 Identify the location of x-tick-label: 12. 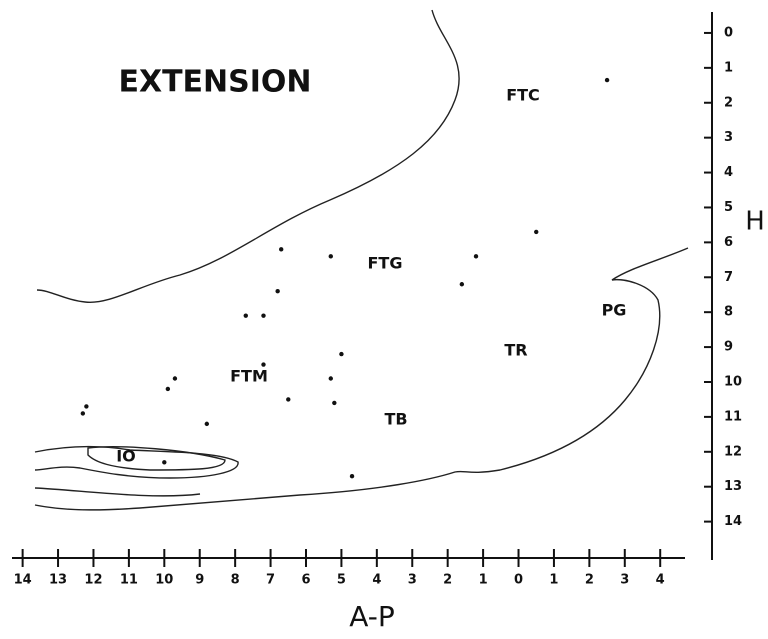
(93, 580).